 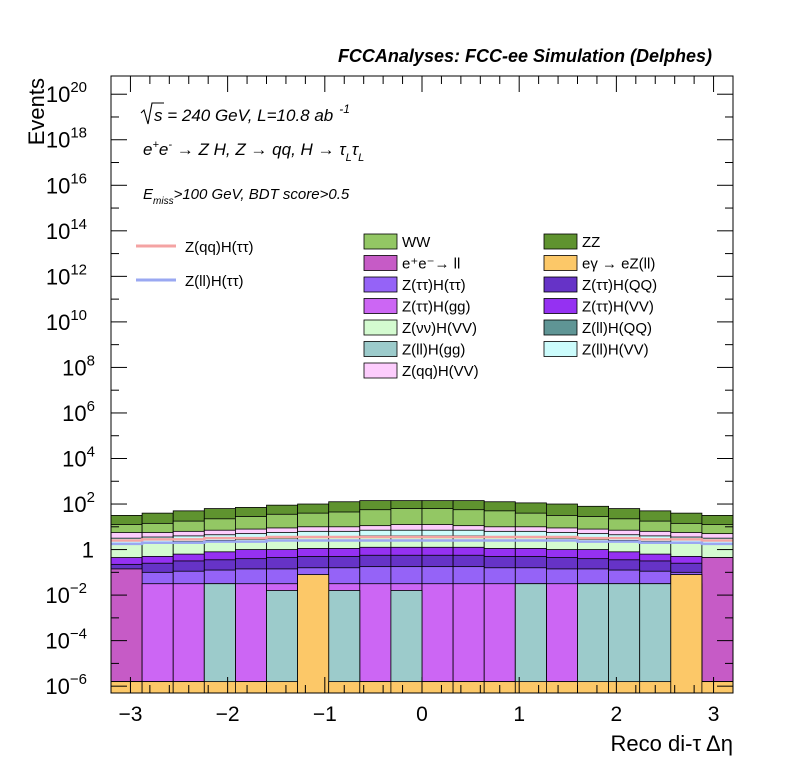 I want to click on y-tick-label: 10¹⁰, so click(x=66, y=321).